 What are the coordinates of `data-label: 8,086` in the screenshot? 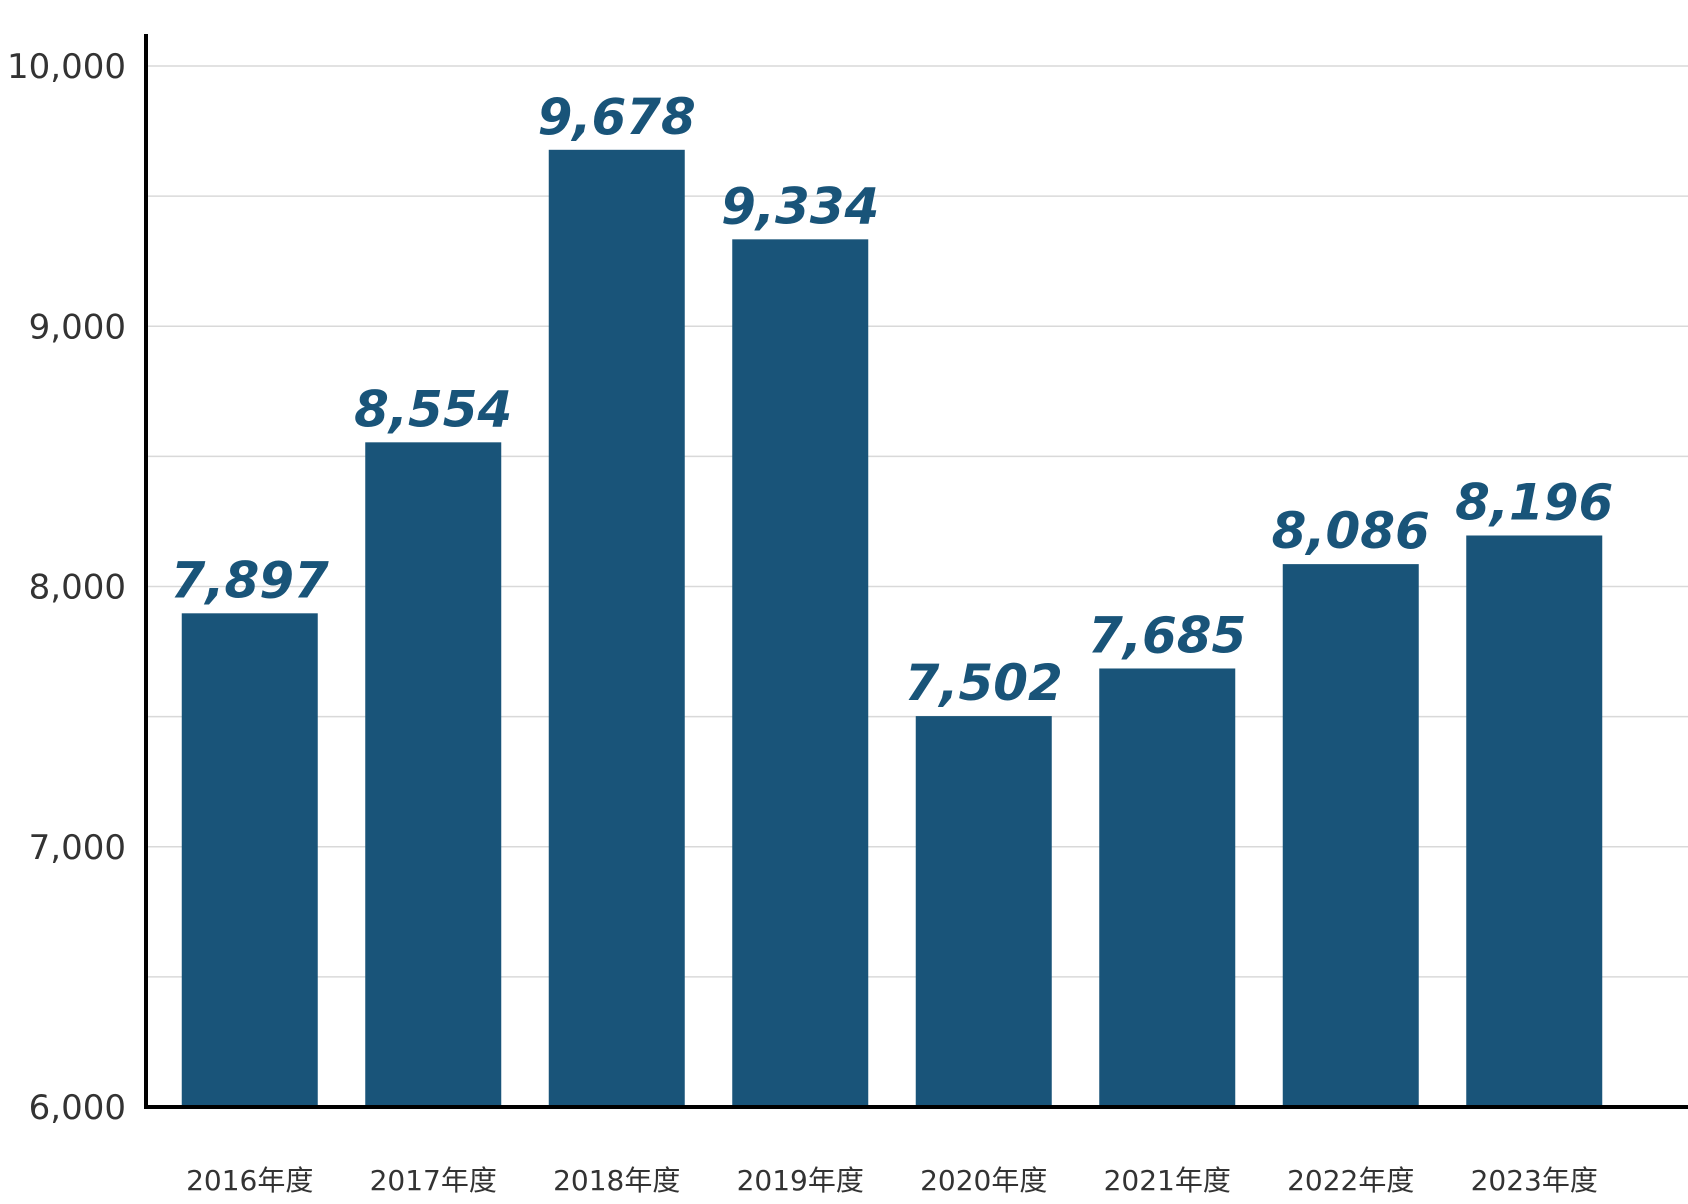 It's located at (1351, 531).